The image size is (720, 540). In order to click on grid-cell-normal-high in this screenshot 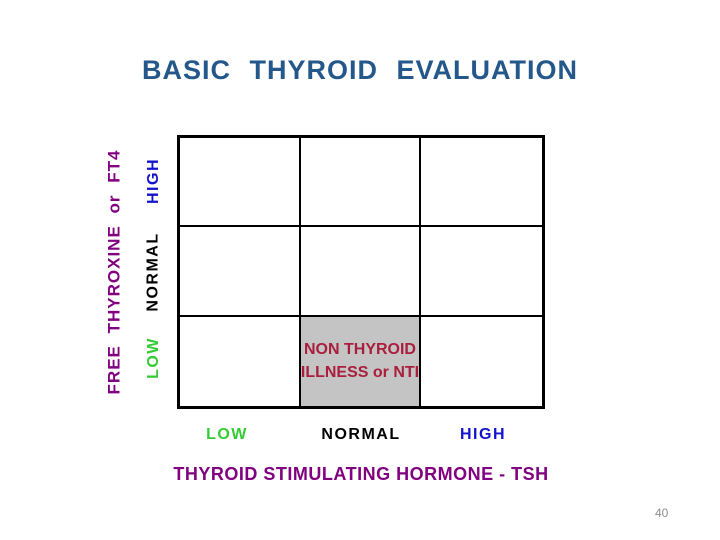, I will do `click(481, 272)`.